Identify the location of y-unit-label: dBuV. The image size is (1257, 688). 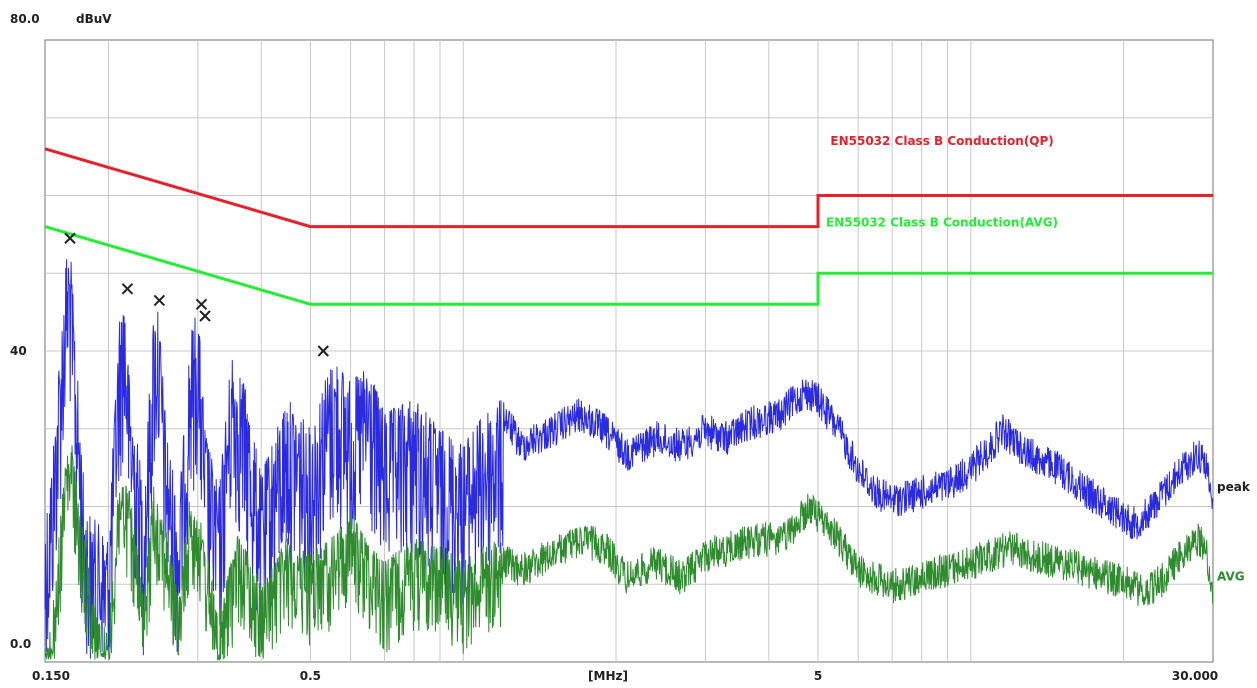
(94, 19).